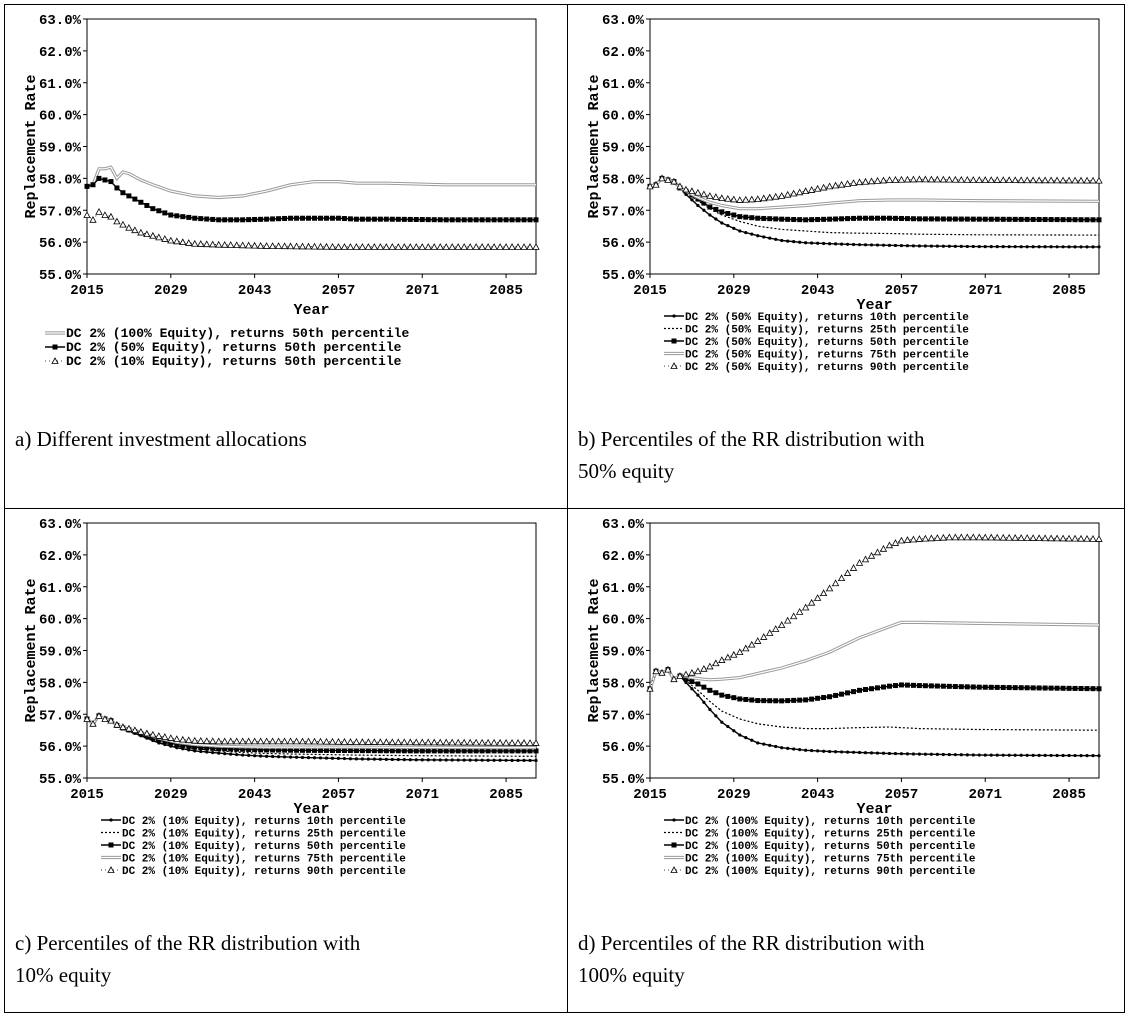 This screenshot has height=1018, width=1131. I want to click on y-tick-label: 59.0%, so click(623, 149).